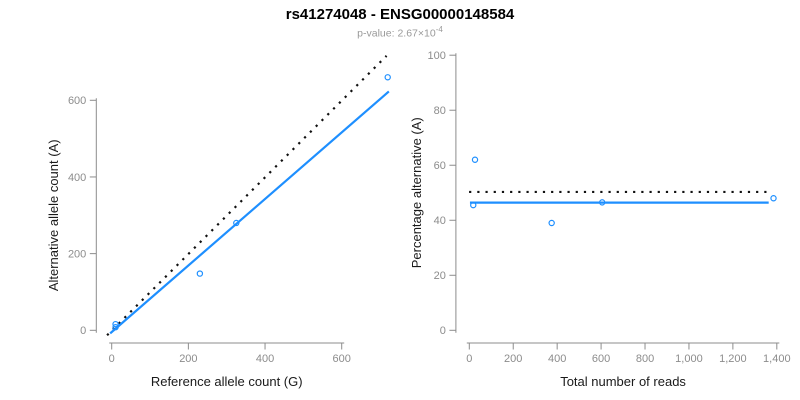 The height and width of the screenshot is (400, 800). Describe the element at coordinates (440, 166) in the screenshot. I see `y-tick-label: 60` at that location.